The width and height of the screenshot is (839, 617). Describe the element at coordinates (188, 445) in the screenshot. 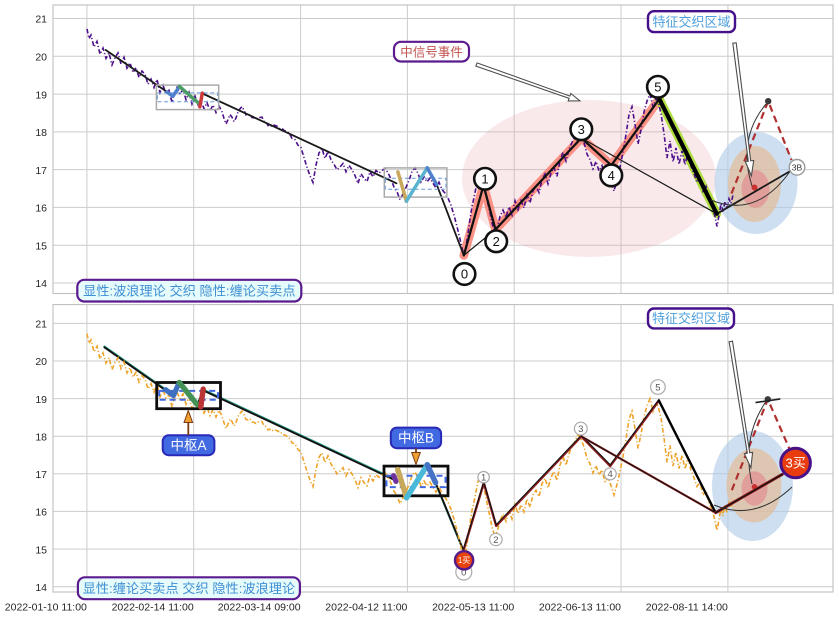

I see `svg-text: 中枢A` at that location.